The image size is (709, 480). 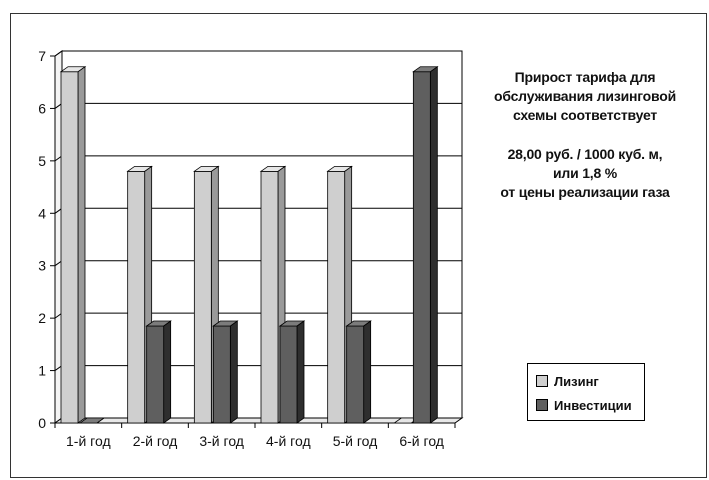 What do you see at coordinates (42, 161) in the screenshot?
I see `y-tick-label: 5` at bounding box center [42, 161].